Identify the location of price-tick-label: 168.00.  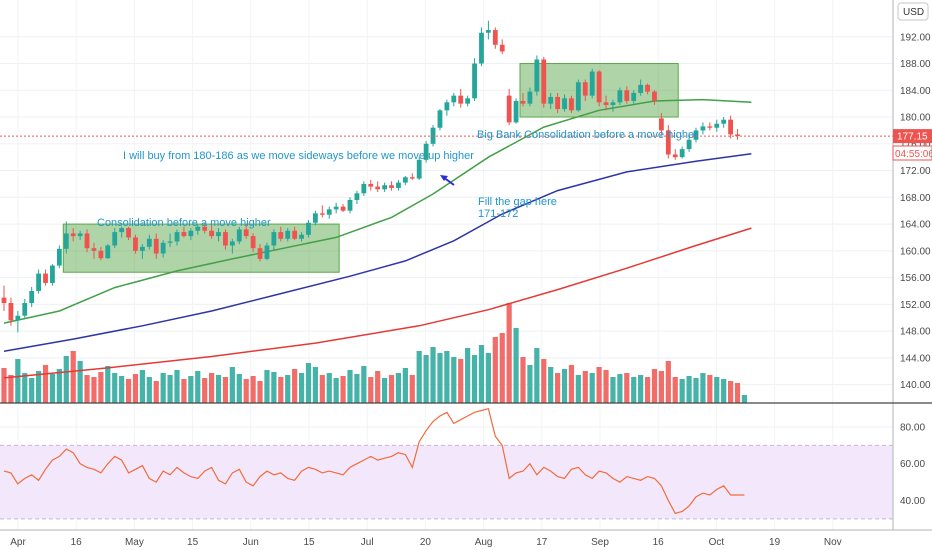
(915, 198).